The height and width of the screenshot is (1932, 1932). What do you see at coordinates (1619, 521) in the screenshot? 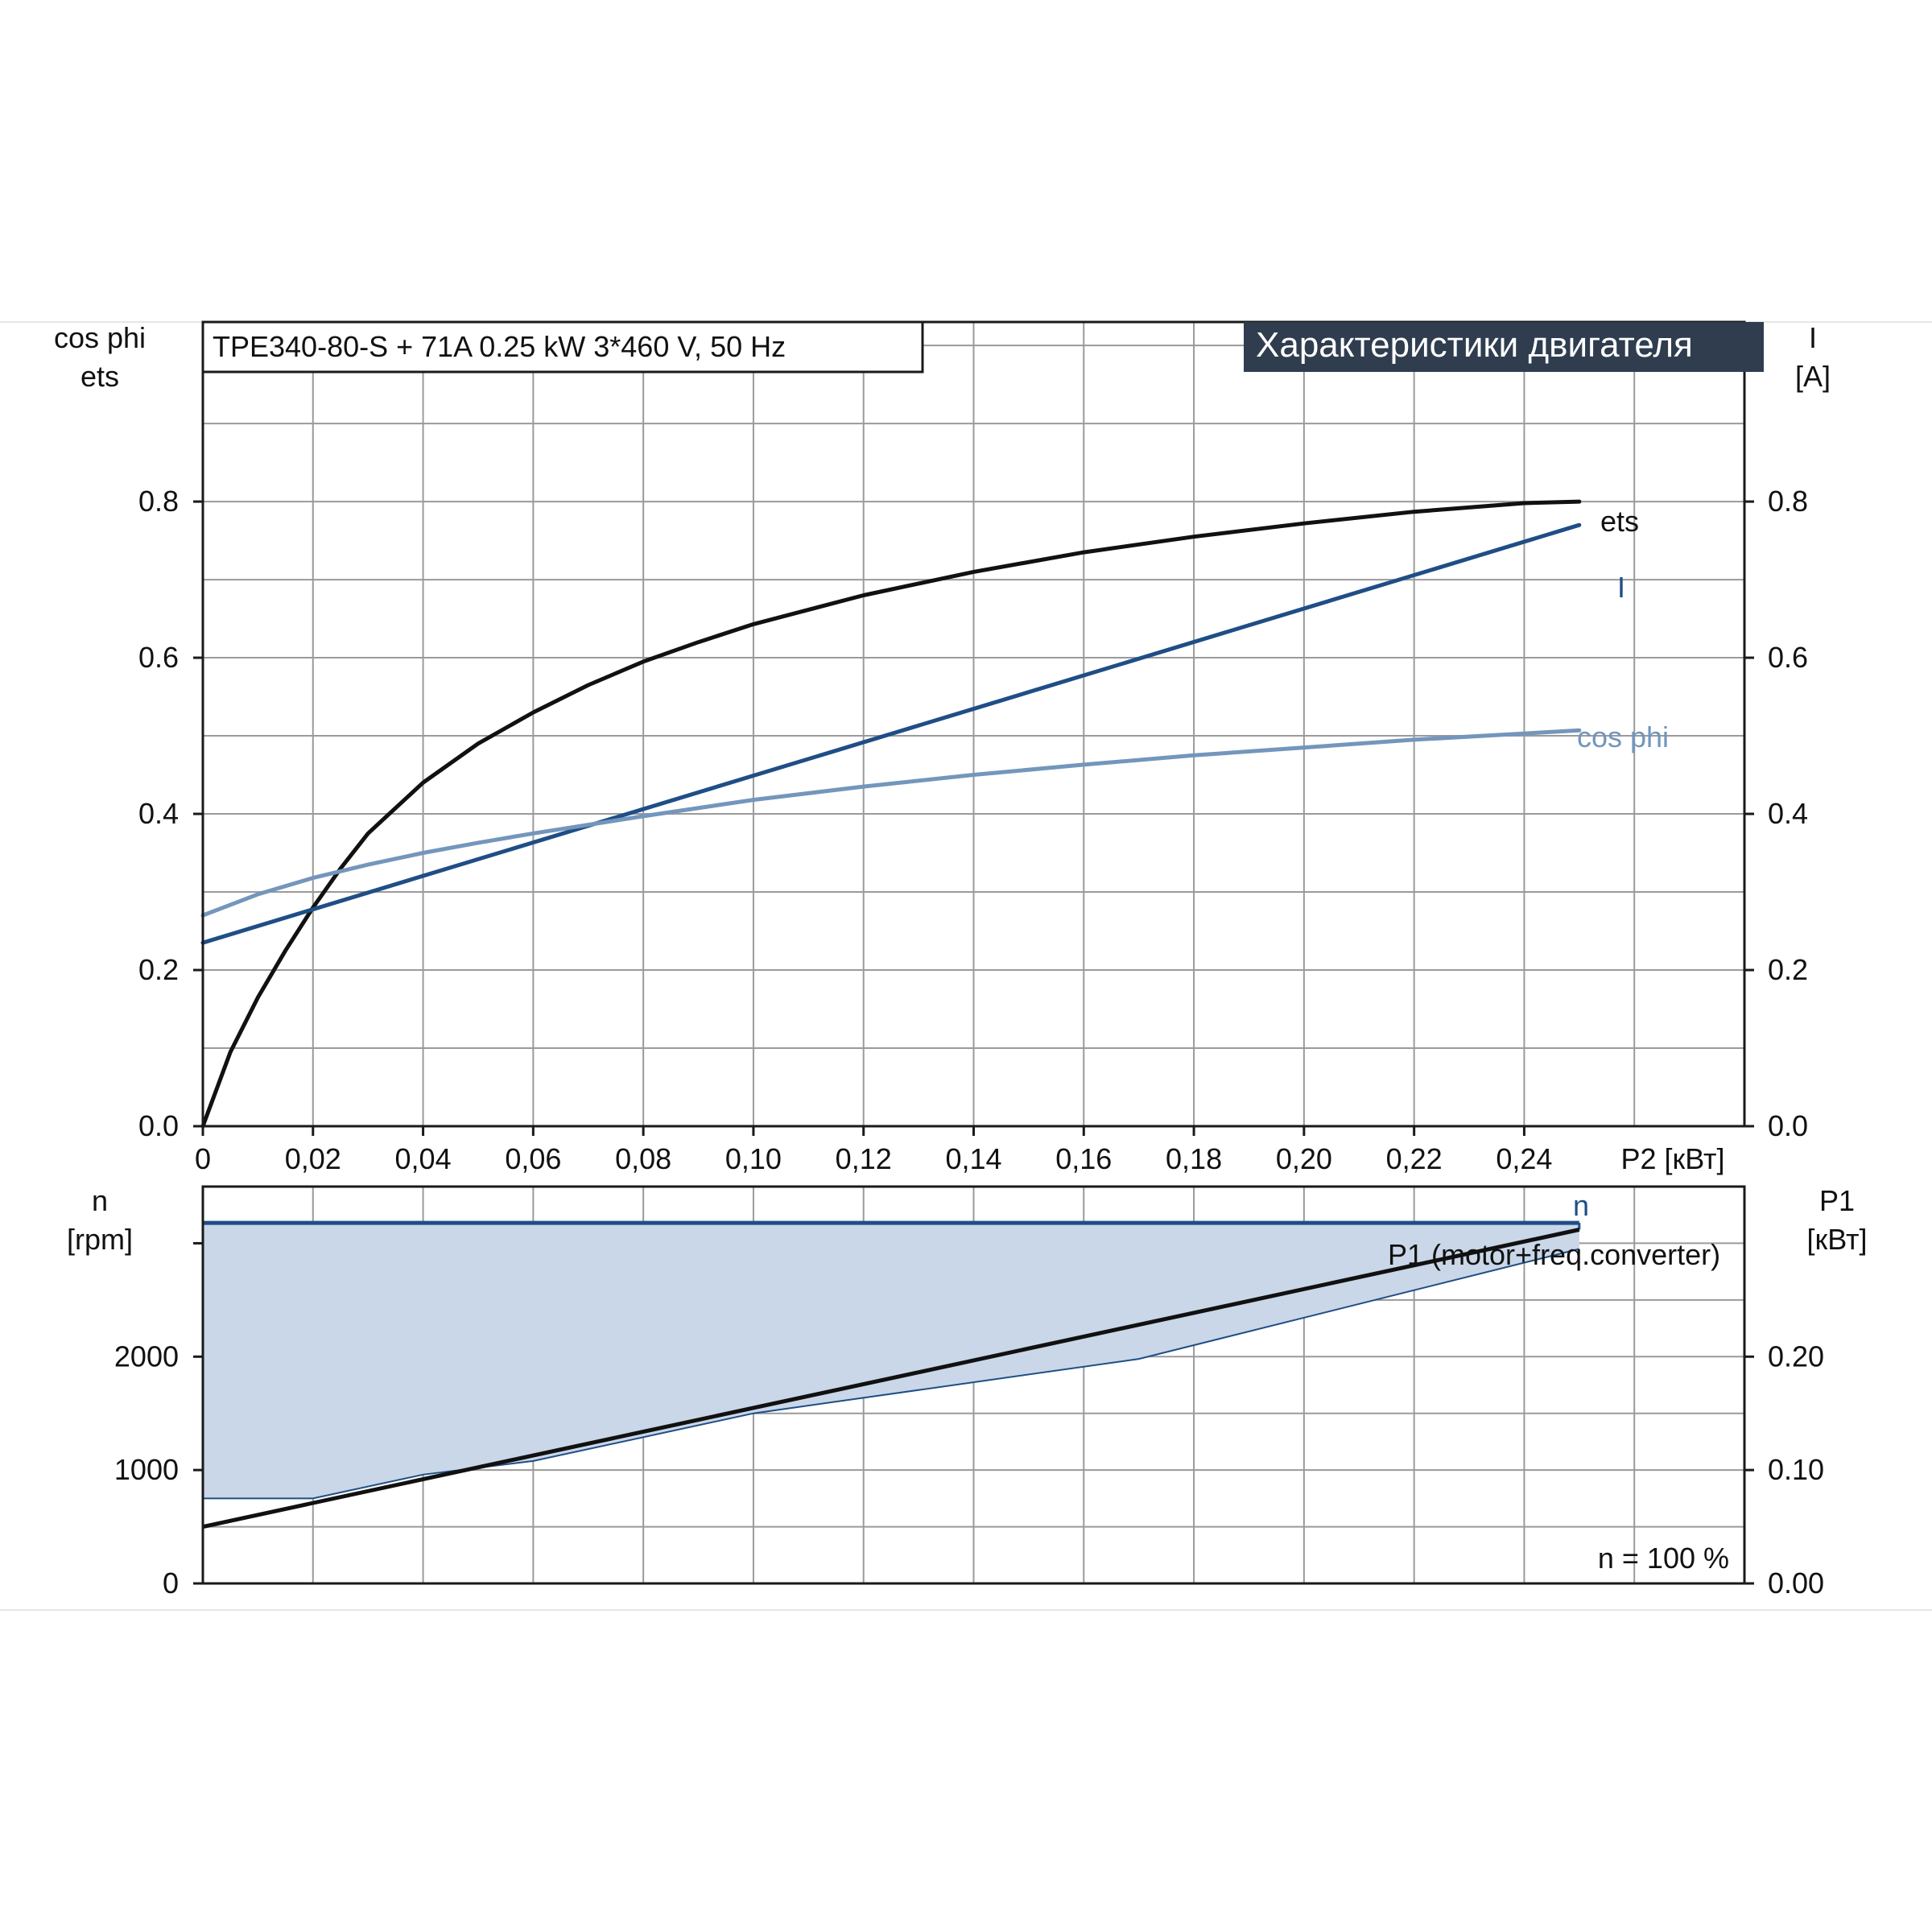
I see `series-label-ets: ets` at bounding box center [1619, 521].